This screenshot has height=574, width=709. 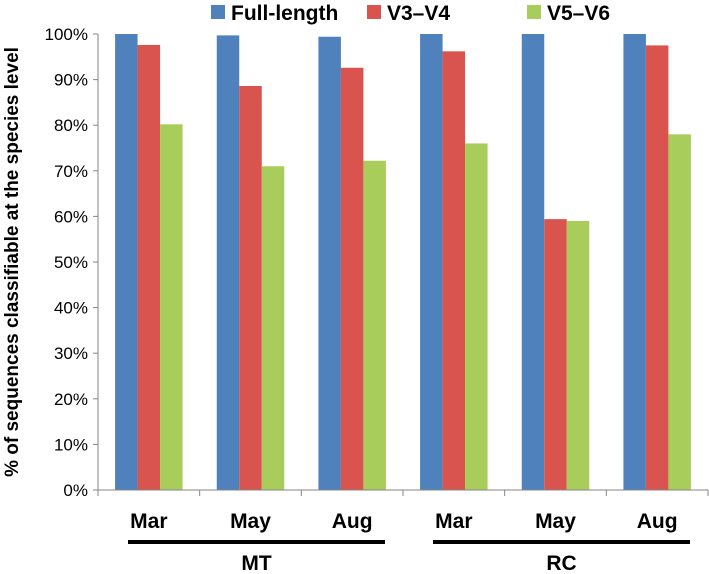 I want to click on y-tick-label: 20%, so click(x=71, y=399).